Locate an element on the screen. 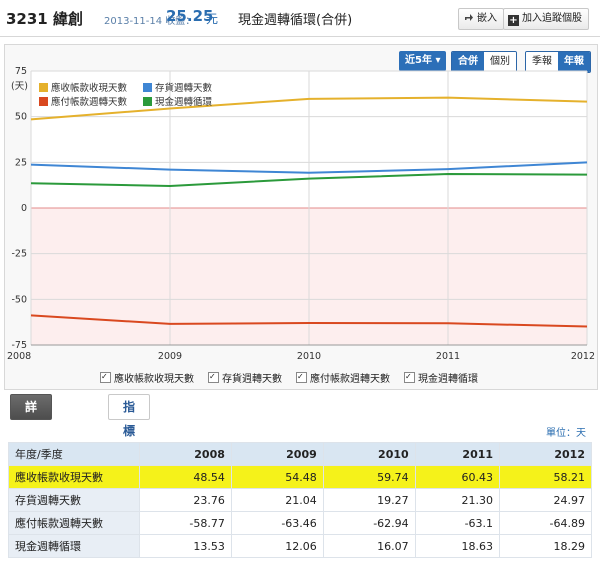 The image size is (600, 569). row-label: 應收帳款收現天數 is located at coordinates (74, 477).